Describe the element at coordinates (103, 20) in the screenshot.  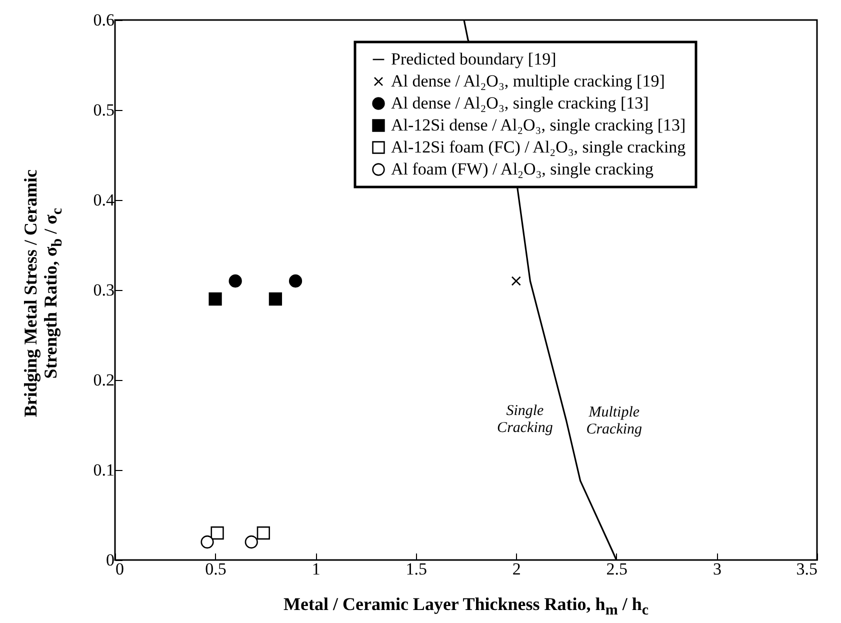
I see `y-tick-label: 0.6` at that location.